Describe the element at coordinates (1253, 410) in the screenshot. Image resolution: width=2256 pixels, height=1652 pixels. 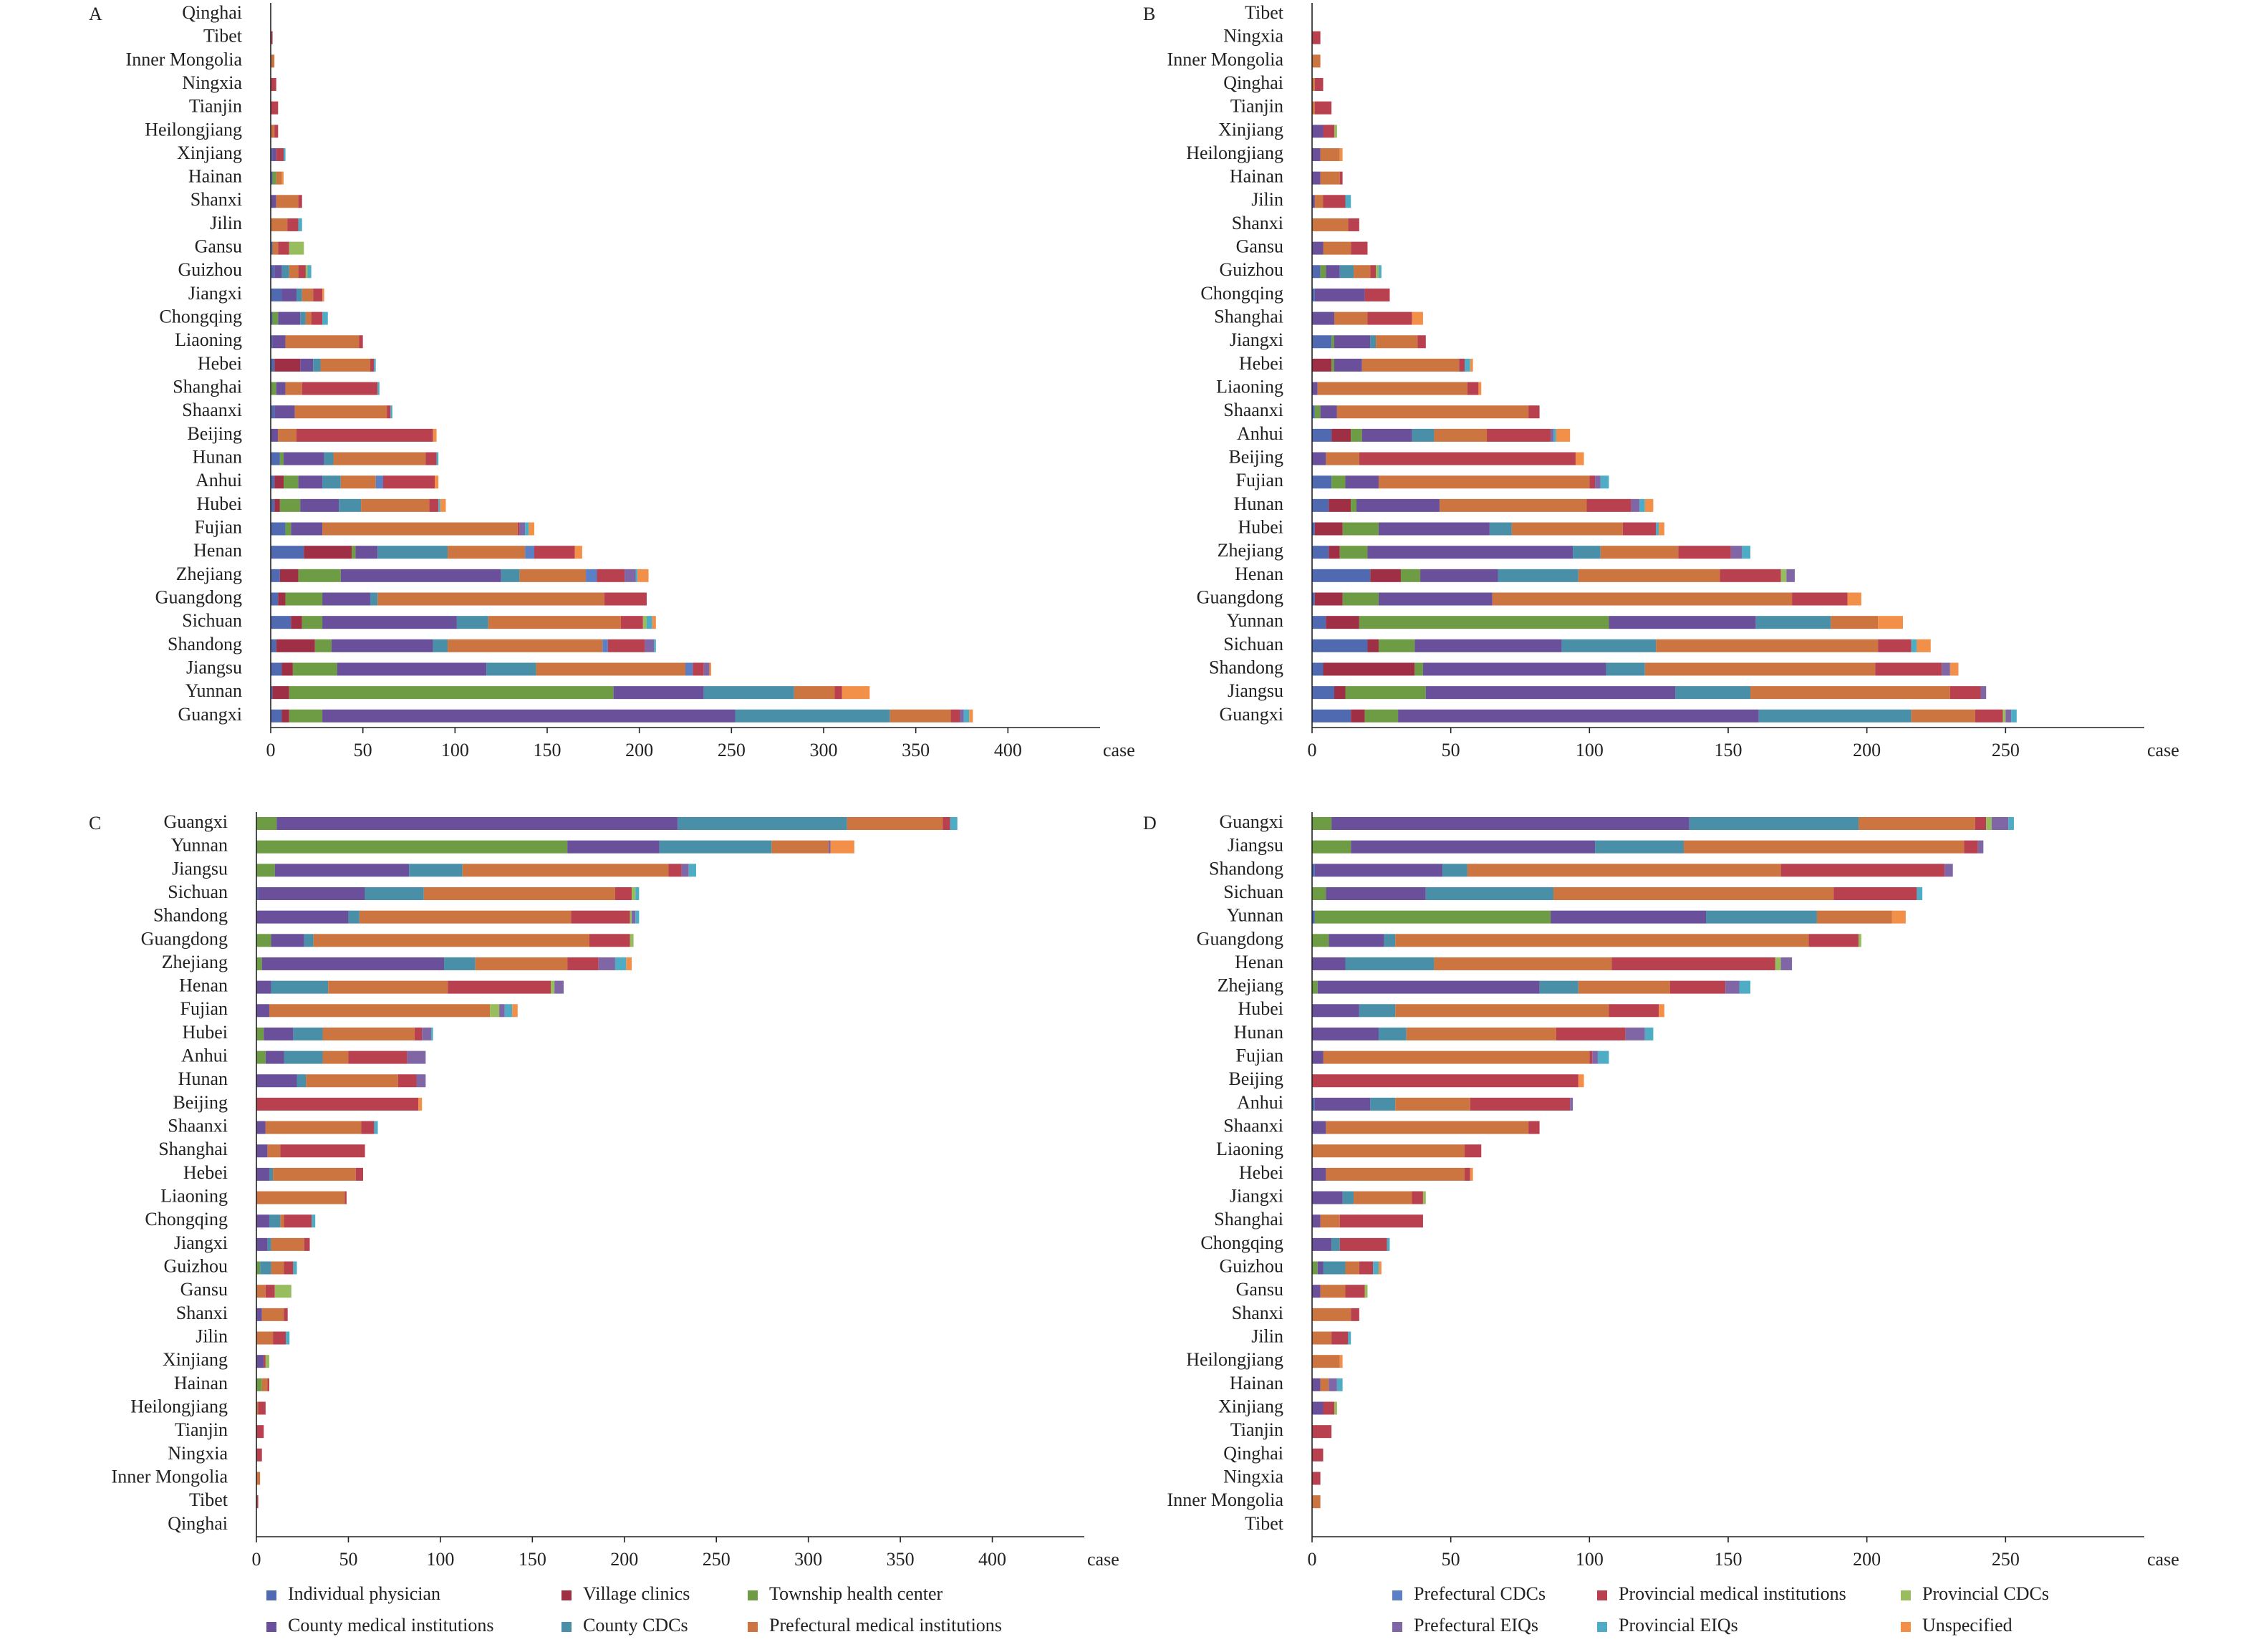
I see `category-label: Shaanxi` at that location.